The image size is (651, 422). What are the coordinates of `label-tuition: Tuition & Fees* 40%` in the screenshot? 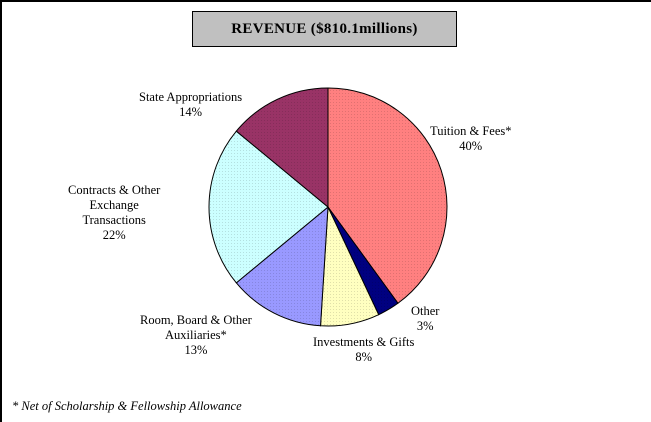 It's located at (471, 139).